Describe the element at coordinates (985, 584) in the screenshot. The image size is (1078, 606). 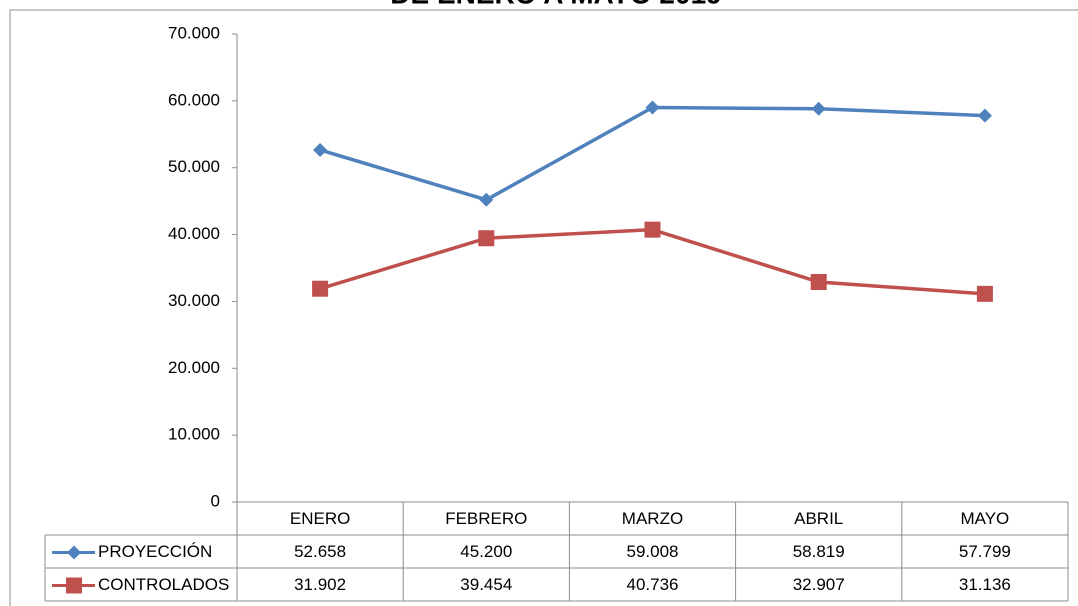
I see `table-value: 31.136` at that location.